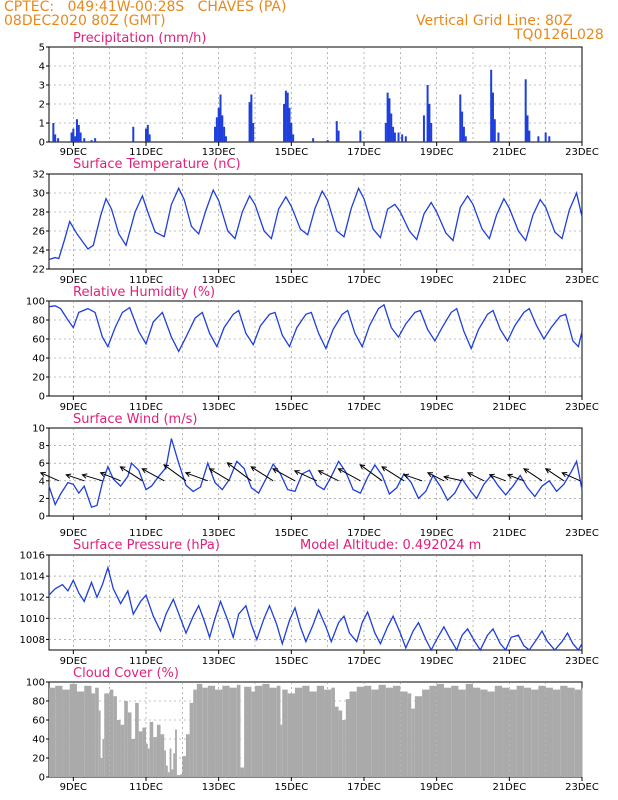  What do you see at coordinates (42, 499) in the screenshot?
I see `panel-3-ytick-label: 2` at bounding box center [42, 499].